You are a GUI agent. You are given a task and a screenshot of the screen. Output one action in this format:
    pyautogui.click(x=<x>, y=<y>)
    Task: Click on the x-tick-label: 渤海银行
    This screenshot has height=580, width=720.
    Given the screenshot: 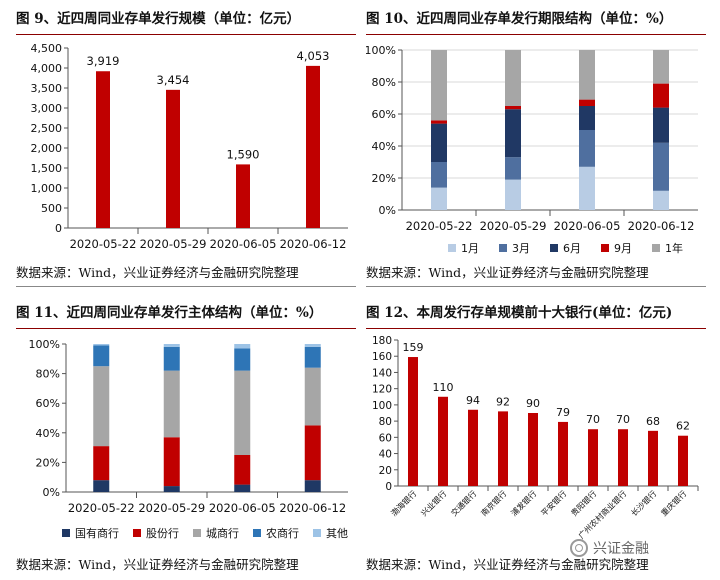 What is the action you would take?
    pyautogui.click(x=404, y=503)
    